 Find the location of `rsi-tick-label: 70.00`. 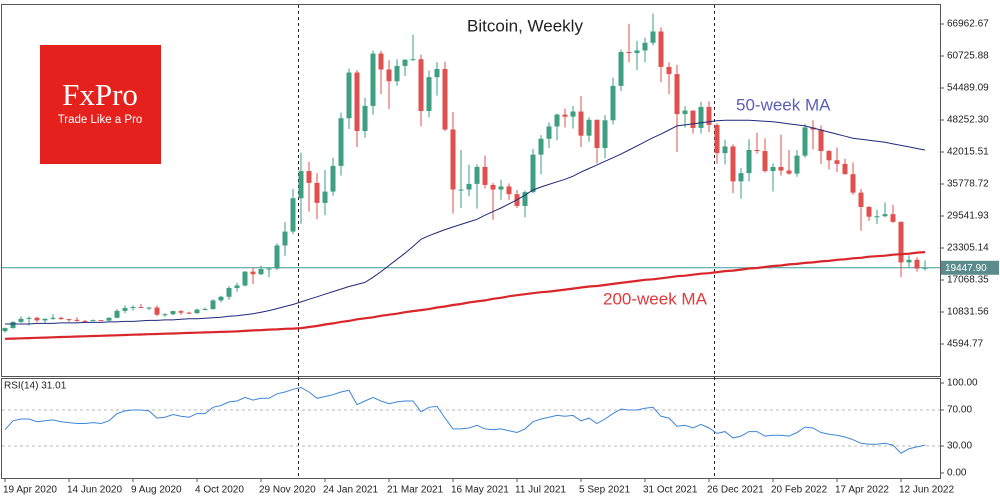

rsi-tick-label: 70.00 is located at coordinates (959, 410).